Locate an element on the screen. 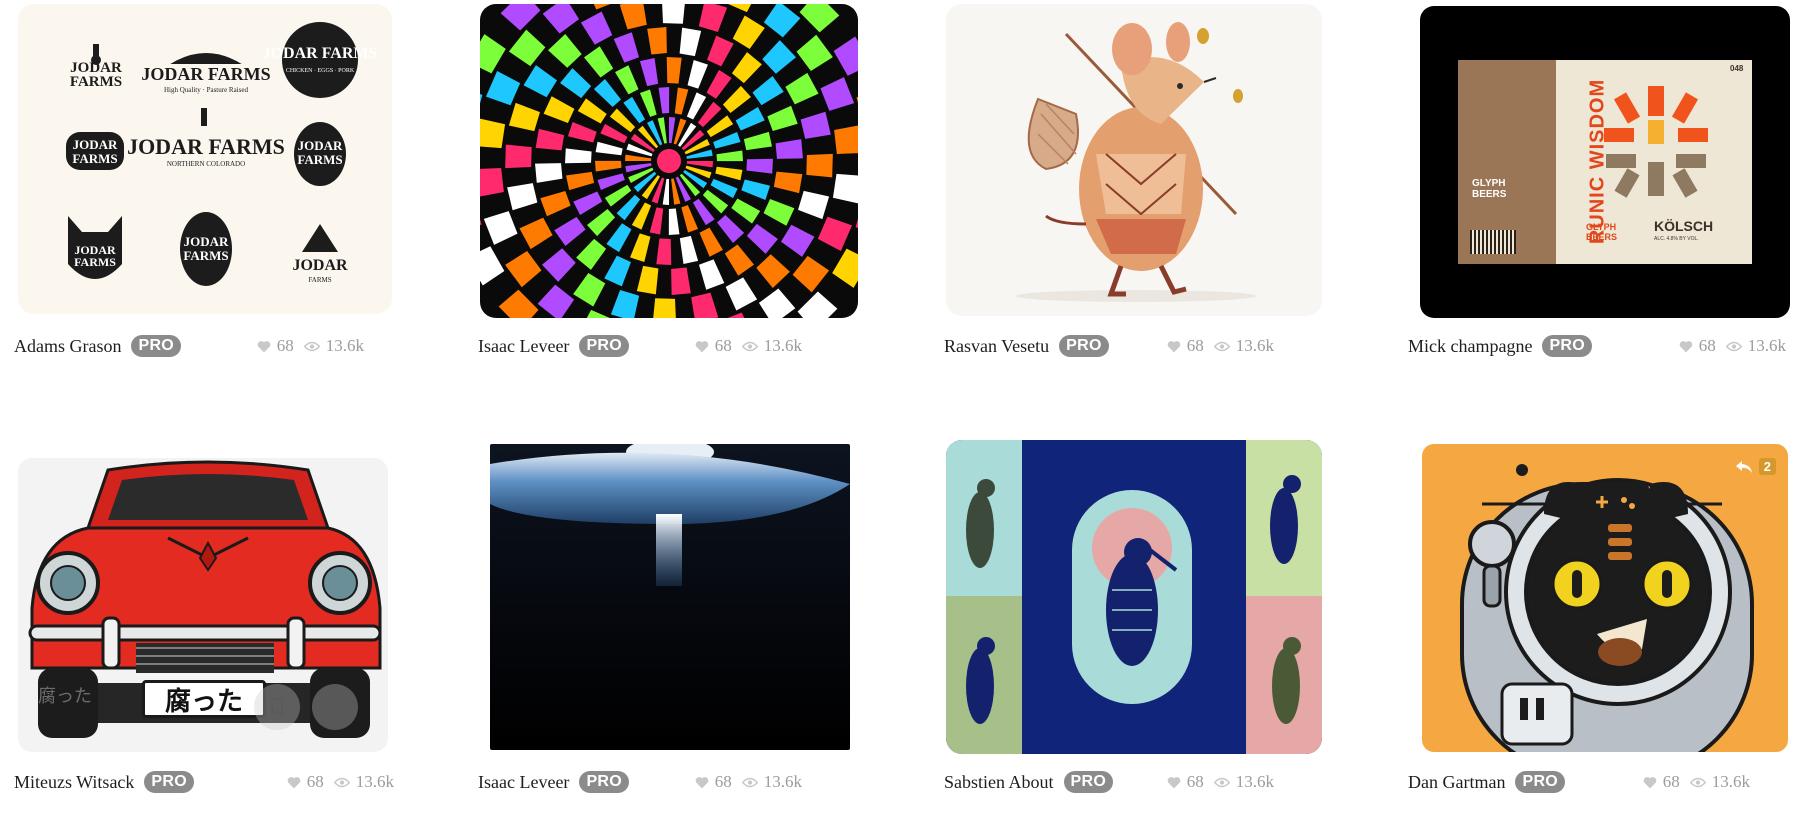 The height and width of the screenshot is (836, 1818). shot-meta: Isaac Leveer PRO 68 13.6k is located at coordinates (668, 346).